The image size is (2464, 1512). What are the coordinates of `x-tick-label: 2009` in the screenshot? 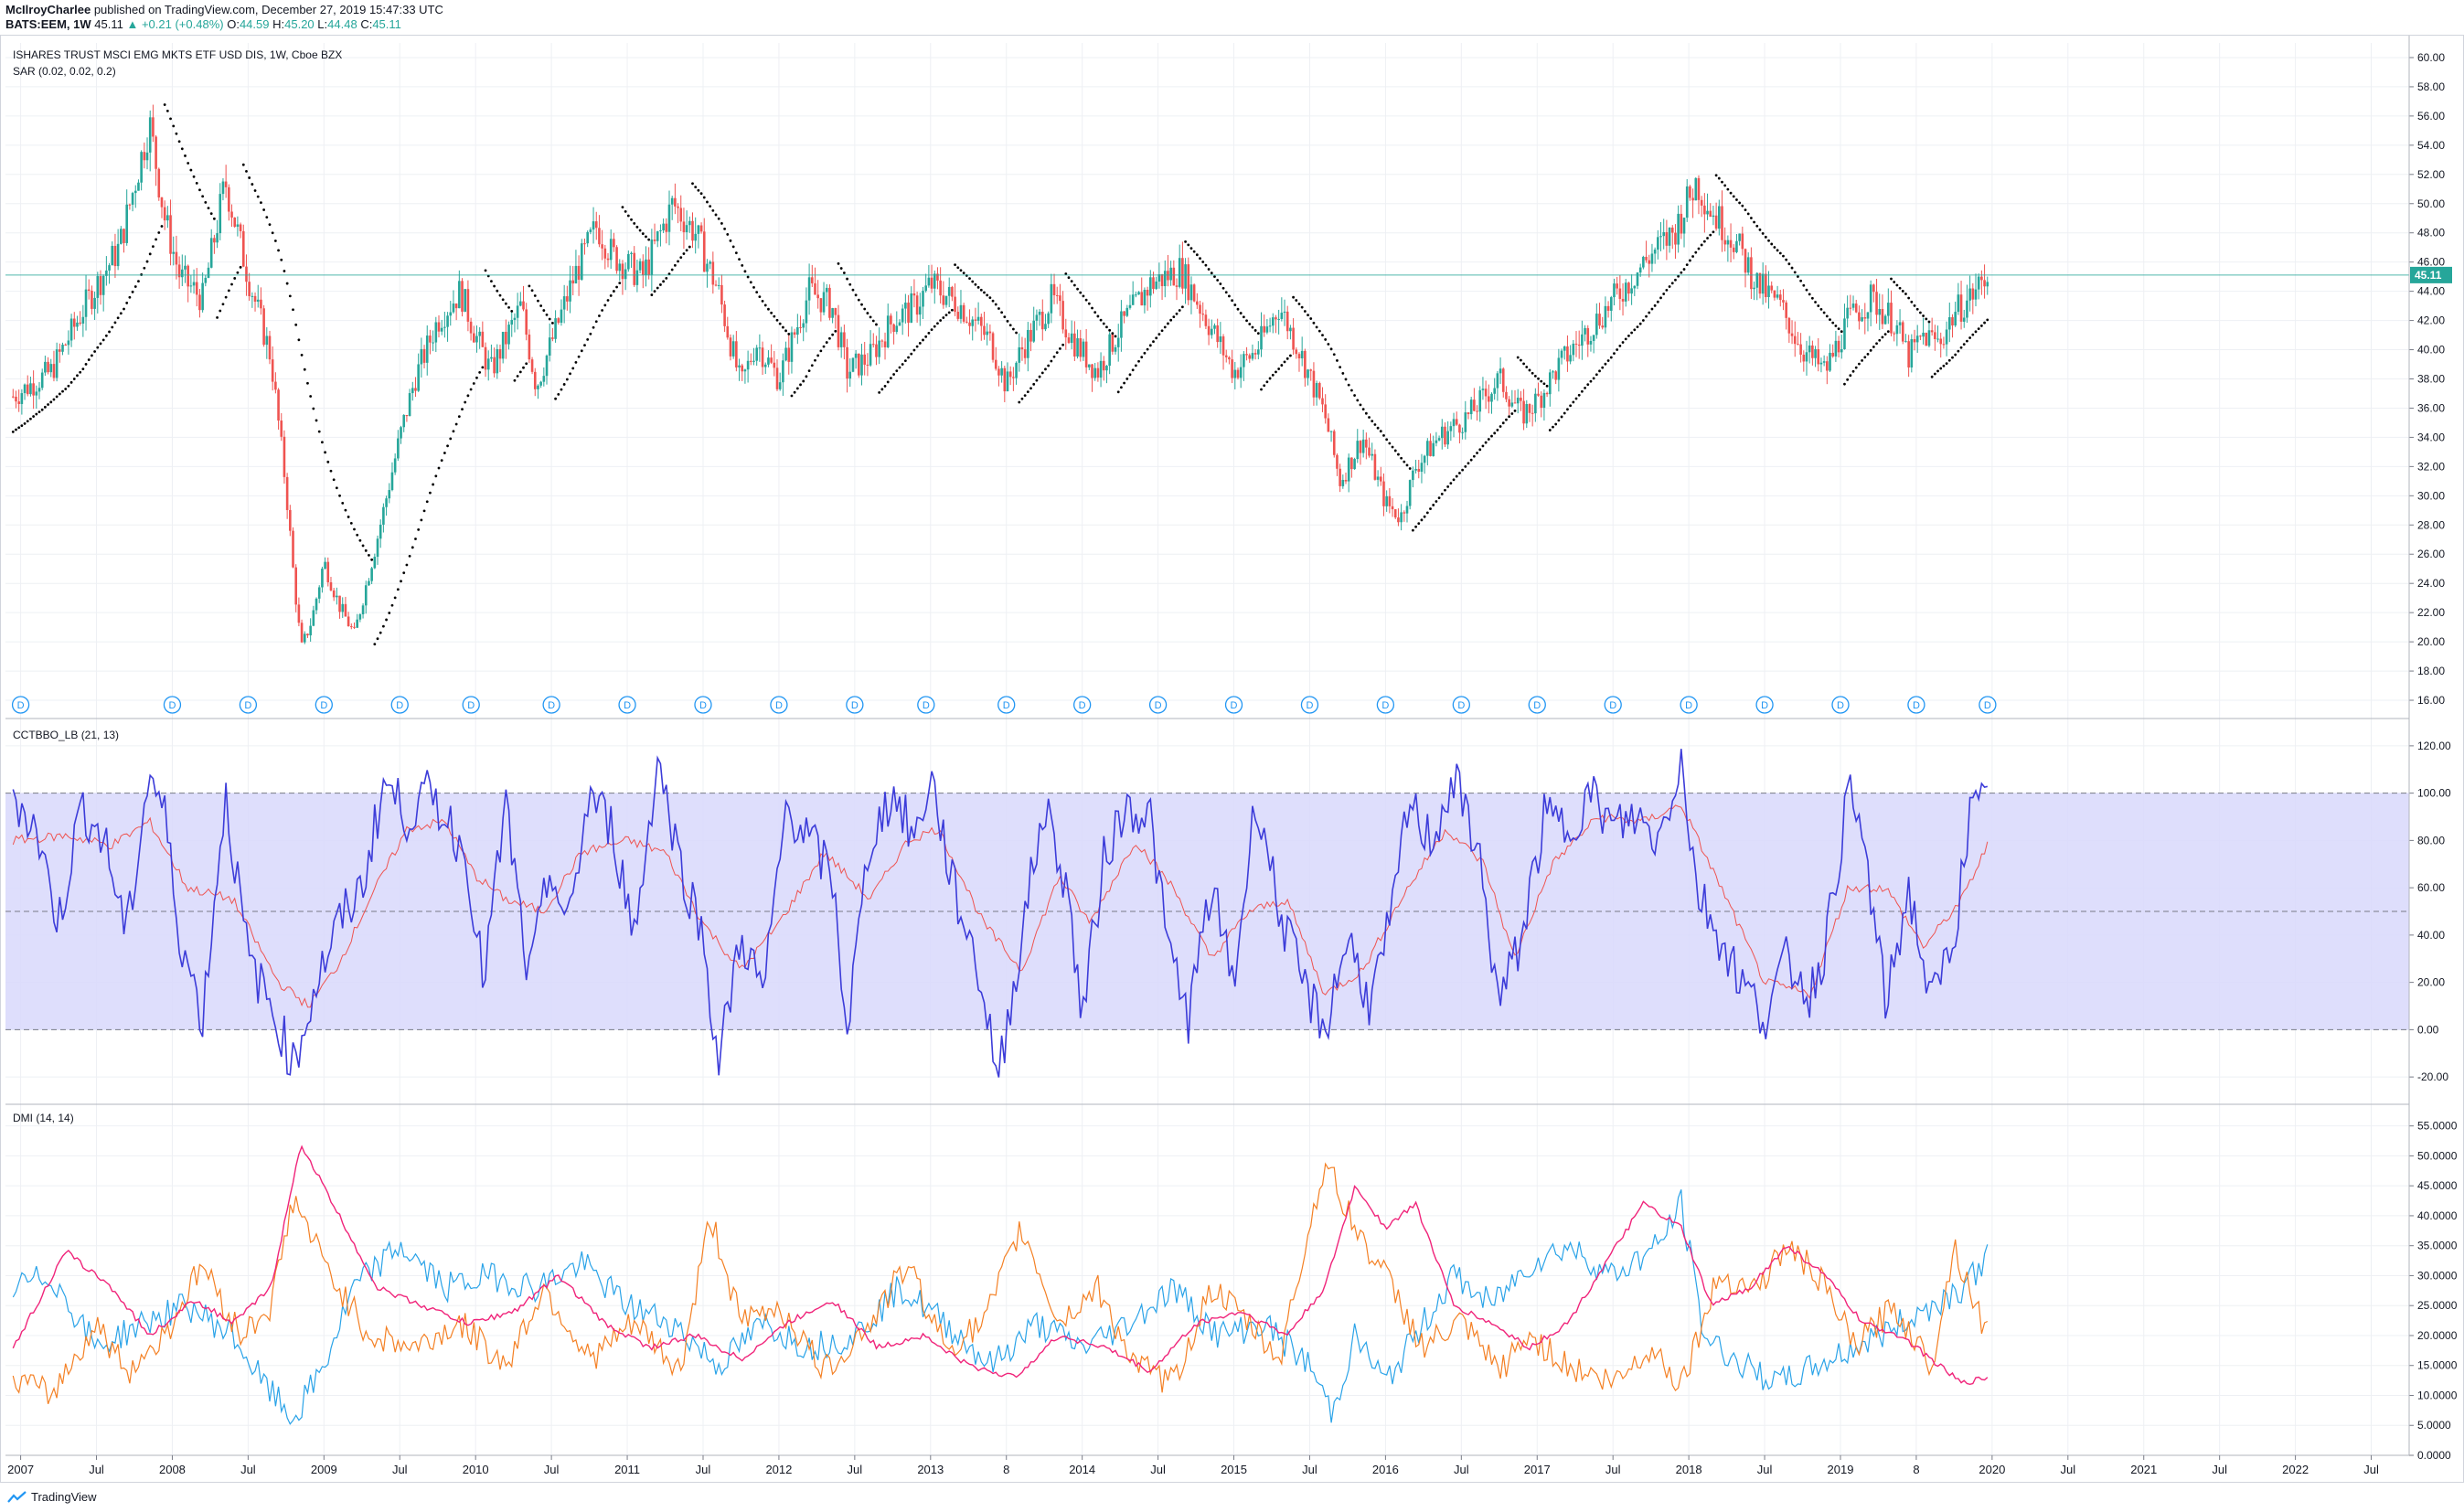 It's located at (324, 1469).